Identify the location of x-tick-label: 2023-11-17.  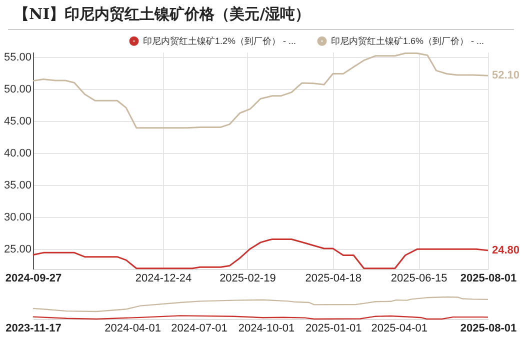
(34, 328).